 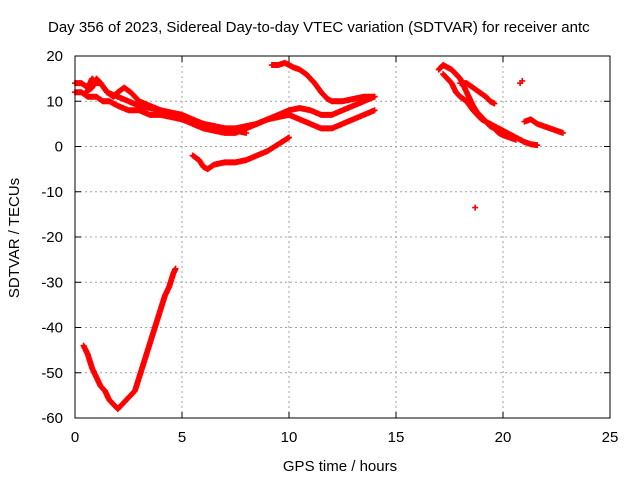 What do you see at coordinates (52, 373) in the screenshot?
I see `y-tick-label: -50` at bounding box center [52, 373].